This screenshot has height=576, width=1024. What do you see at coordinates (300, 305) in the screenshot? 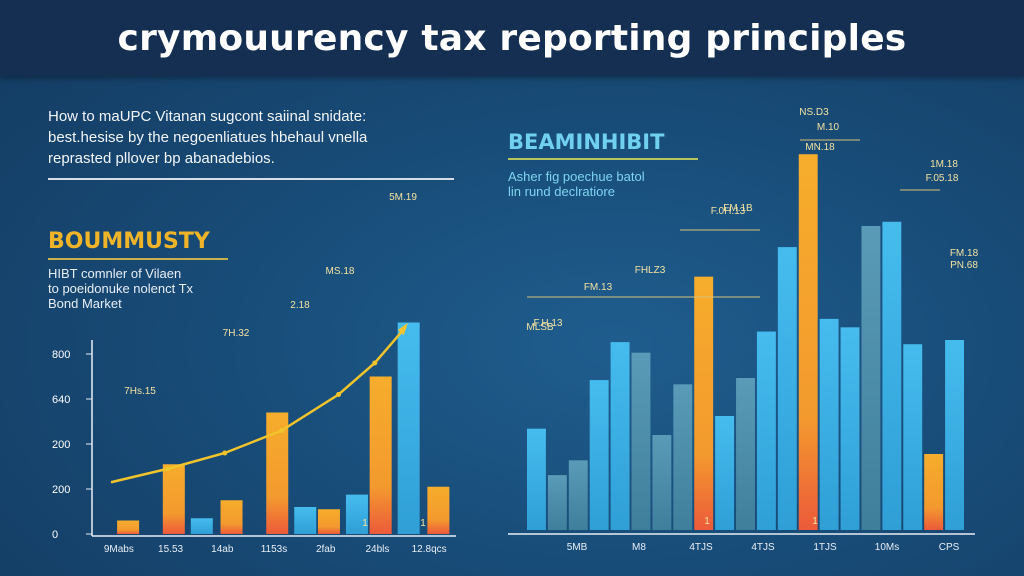
I see `data-label: 2.18` at bounding box center [300, 305].